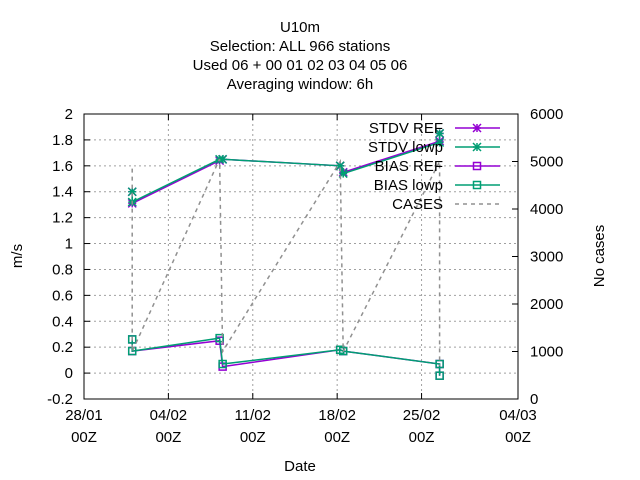 Image resolution: width=640 pixels, height=480 pixels. Describe the element at coordinates (84, 415) in the screenshot. I see `x-tick-label: 28/01` at that location.